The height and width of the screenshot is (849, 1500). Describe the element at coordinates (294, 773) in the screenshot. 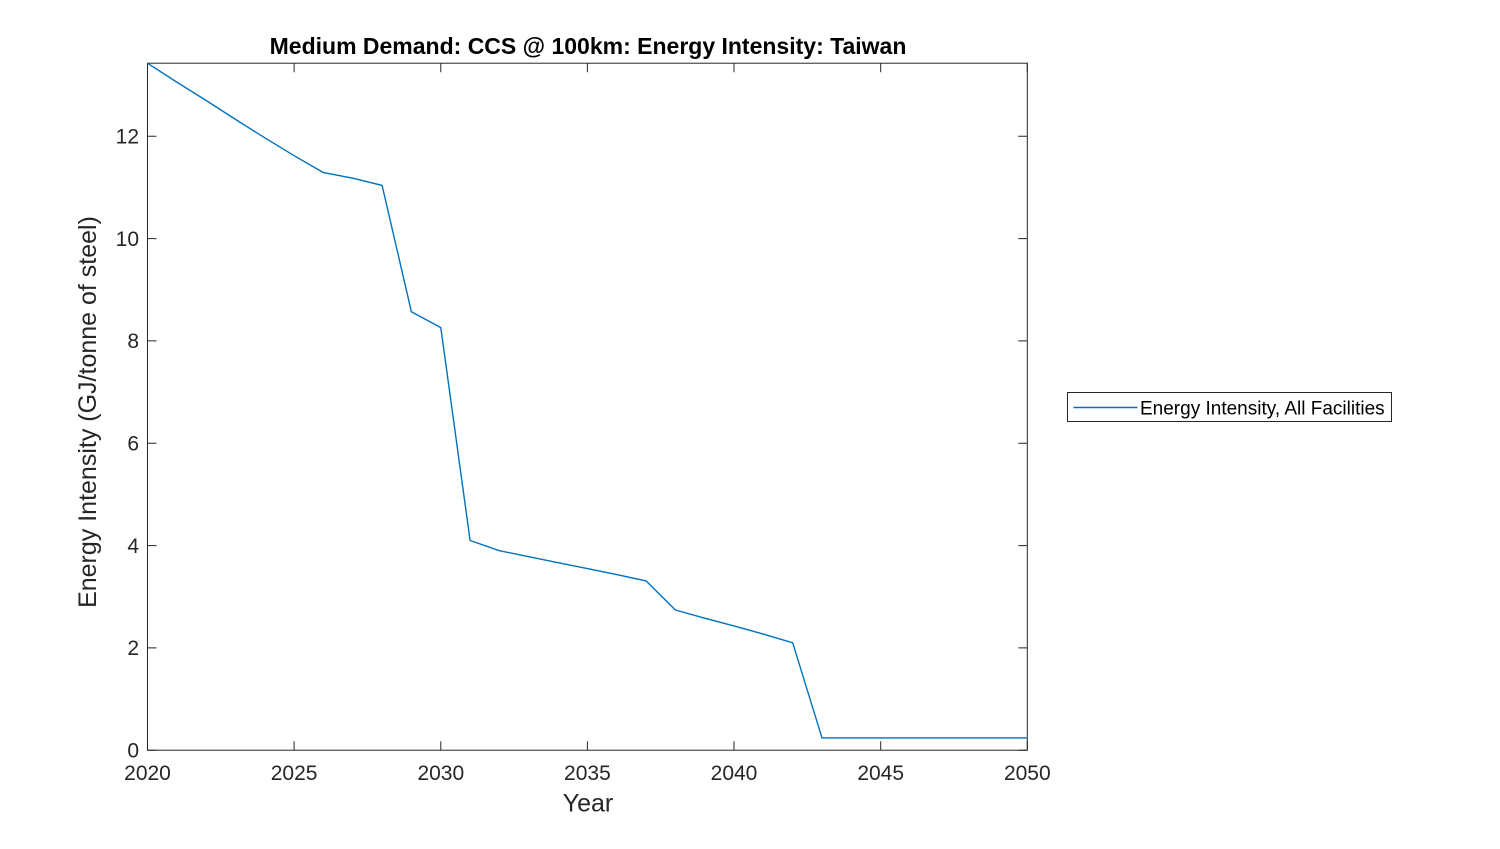

I see `svg-text: 2025` at that location.